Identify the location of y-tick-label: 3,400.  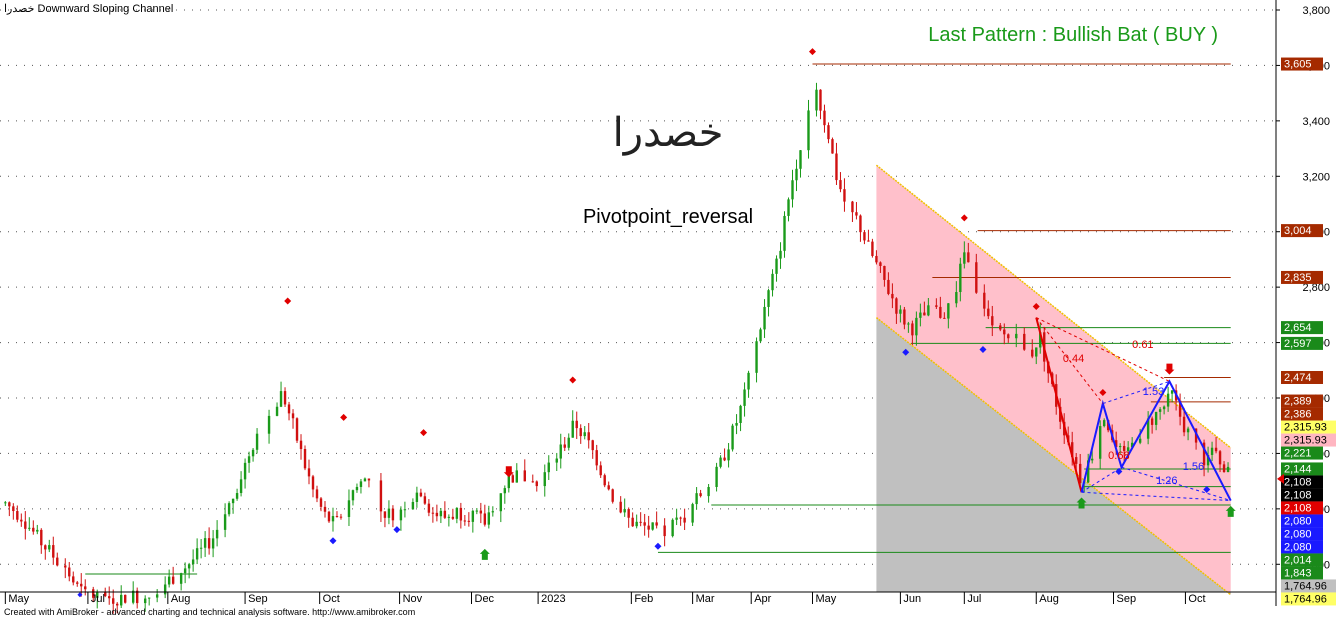
(1316, 122).